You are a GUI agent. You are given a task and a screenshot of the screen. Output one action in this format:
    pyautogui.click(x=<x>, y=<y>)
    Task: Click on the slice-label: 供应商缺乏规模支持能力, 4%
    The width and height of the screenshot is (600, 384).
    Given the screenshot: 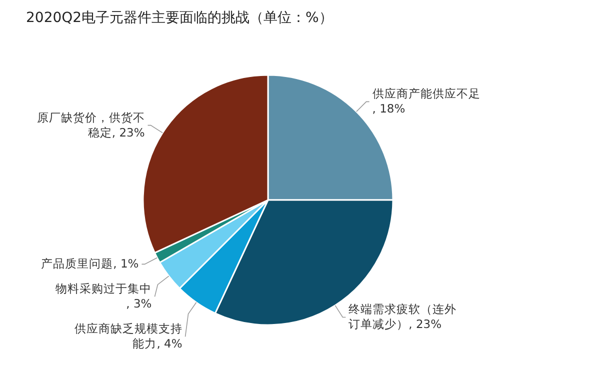 What is the action you would take?
    pyautogui.click(x=128, y=336)
    